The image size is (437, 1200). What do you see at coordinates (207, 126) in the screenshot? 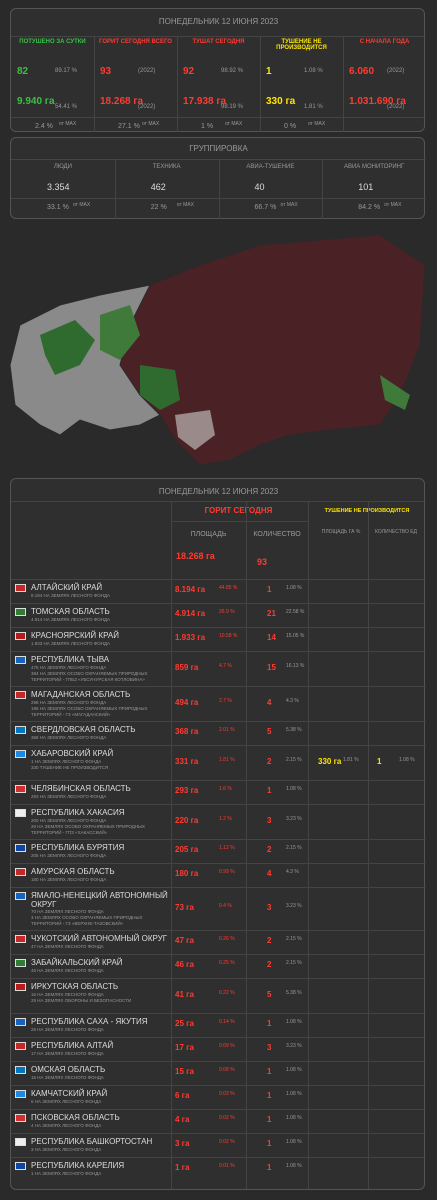
I see `max: 1 %` at bounding box center [207, 126].